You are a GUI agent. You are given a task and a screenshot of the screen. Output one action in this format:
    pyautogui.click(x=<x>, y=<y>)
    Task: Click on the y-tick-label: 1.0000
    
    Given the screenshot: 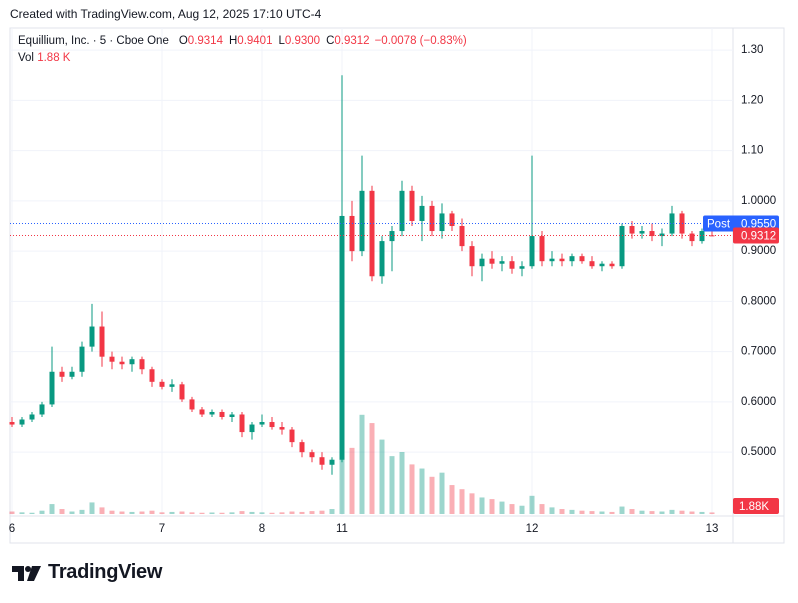 What is the action you would take?
    pyautogui.click(x=758, y=201)
    